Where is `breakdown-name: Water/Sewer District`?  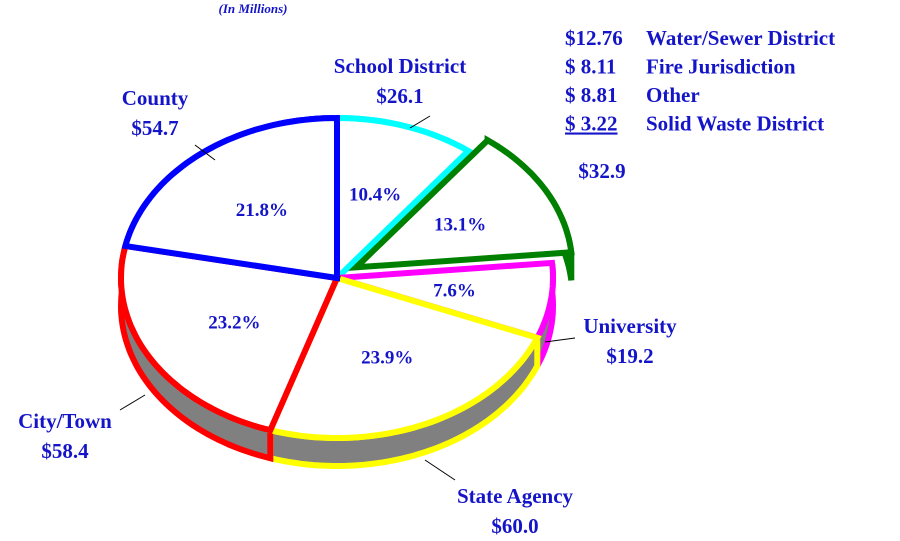
breakdown-name: Water/Sewer District is located at coordinates (740, 38).